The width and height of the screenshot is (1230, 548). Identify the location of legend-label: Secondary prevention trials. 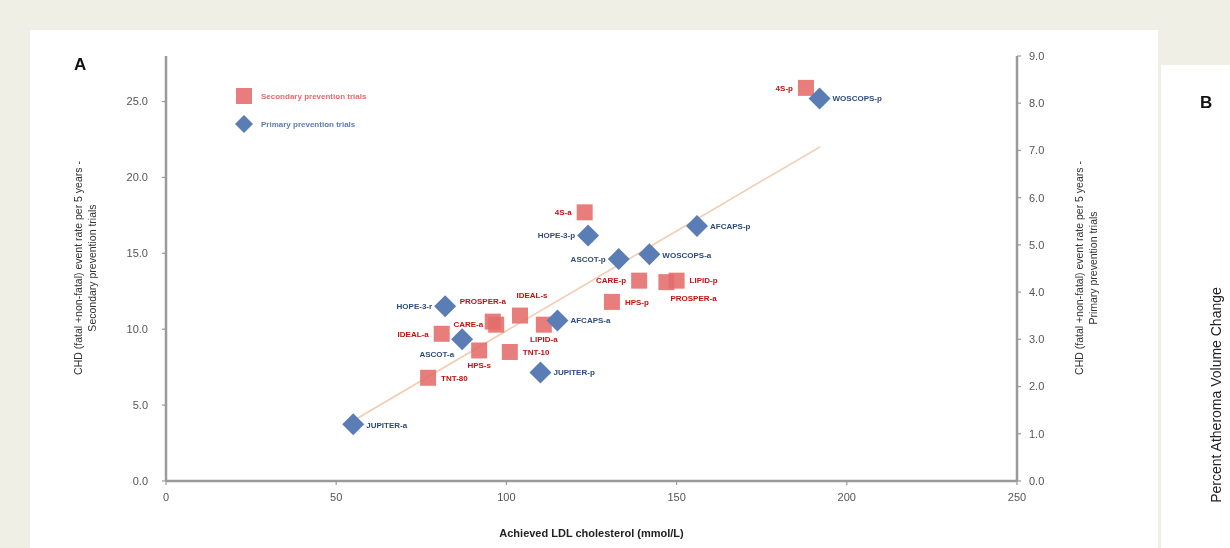
(314, 96).